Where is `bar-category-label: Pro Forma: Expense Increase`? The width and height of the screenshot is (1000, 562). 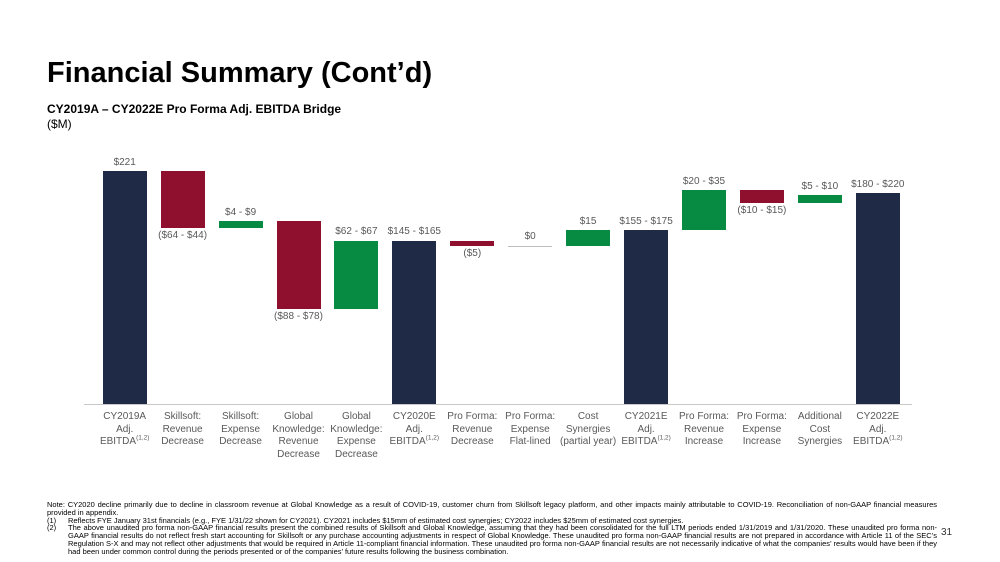
bar-category-label: Pro Forma: Expense Increase is located at coordinates (761, 429).